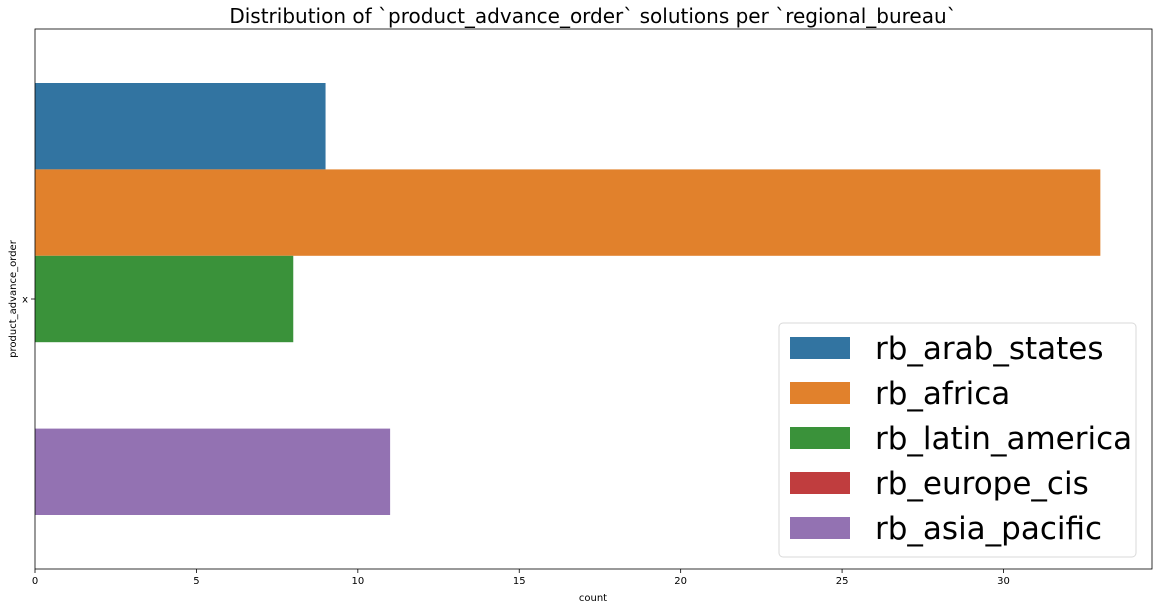 The height and width of the screenshot is (610, 1158). I want to click on x-tick-label: 25, so click(842, 581).